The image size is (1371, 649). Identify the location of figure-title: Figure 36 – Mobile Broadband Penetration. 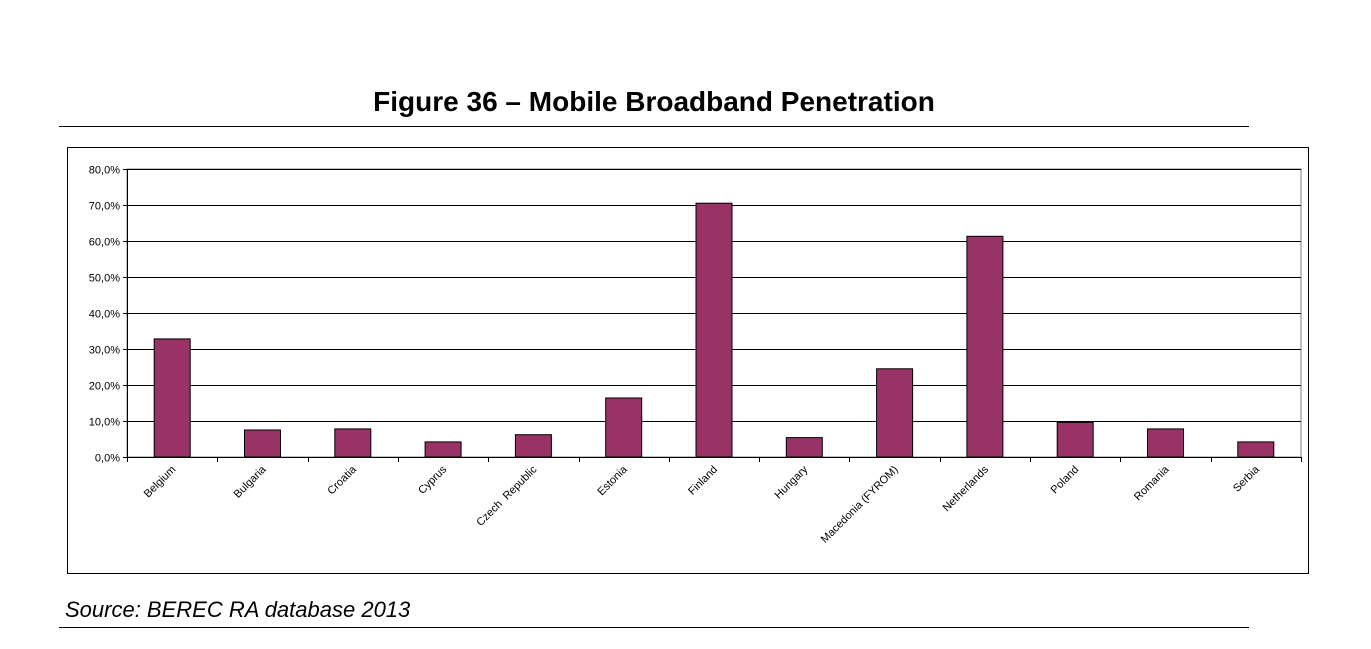
(654, 101).